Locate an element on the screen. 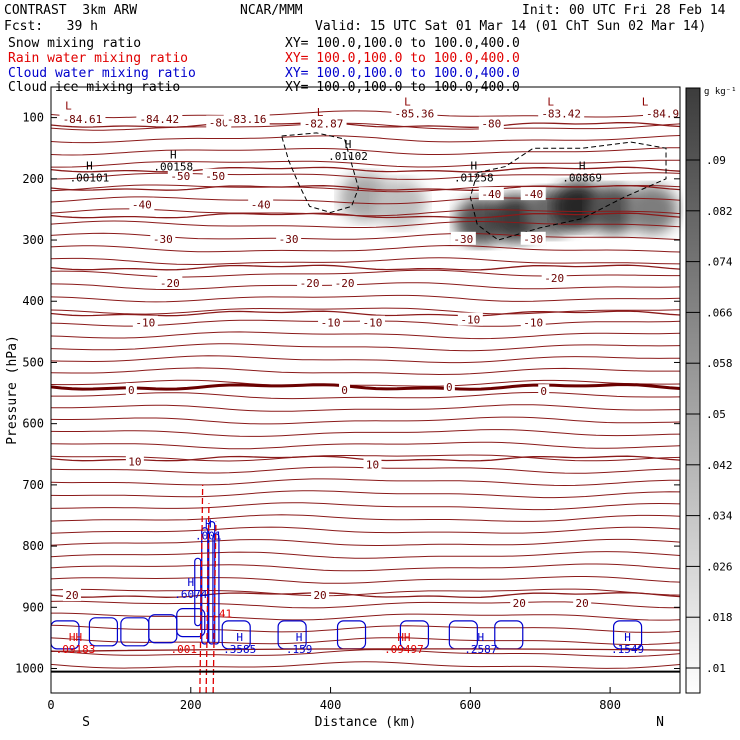  y-tick-label: 400 is located at coordinates (33, 301).